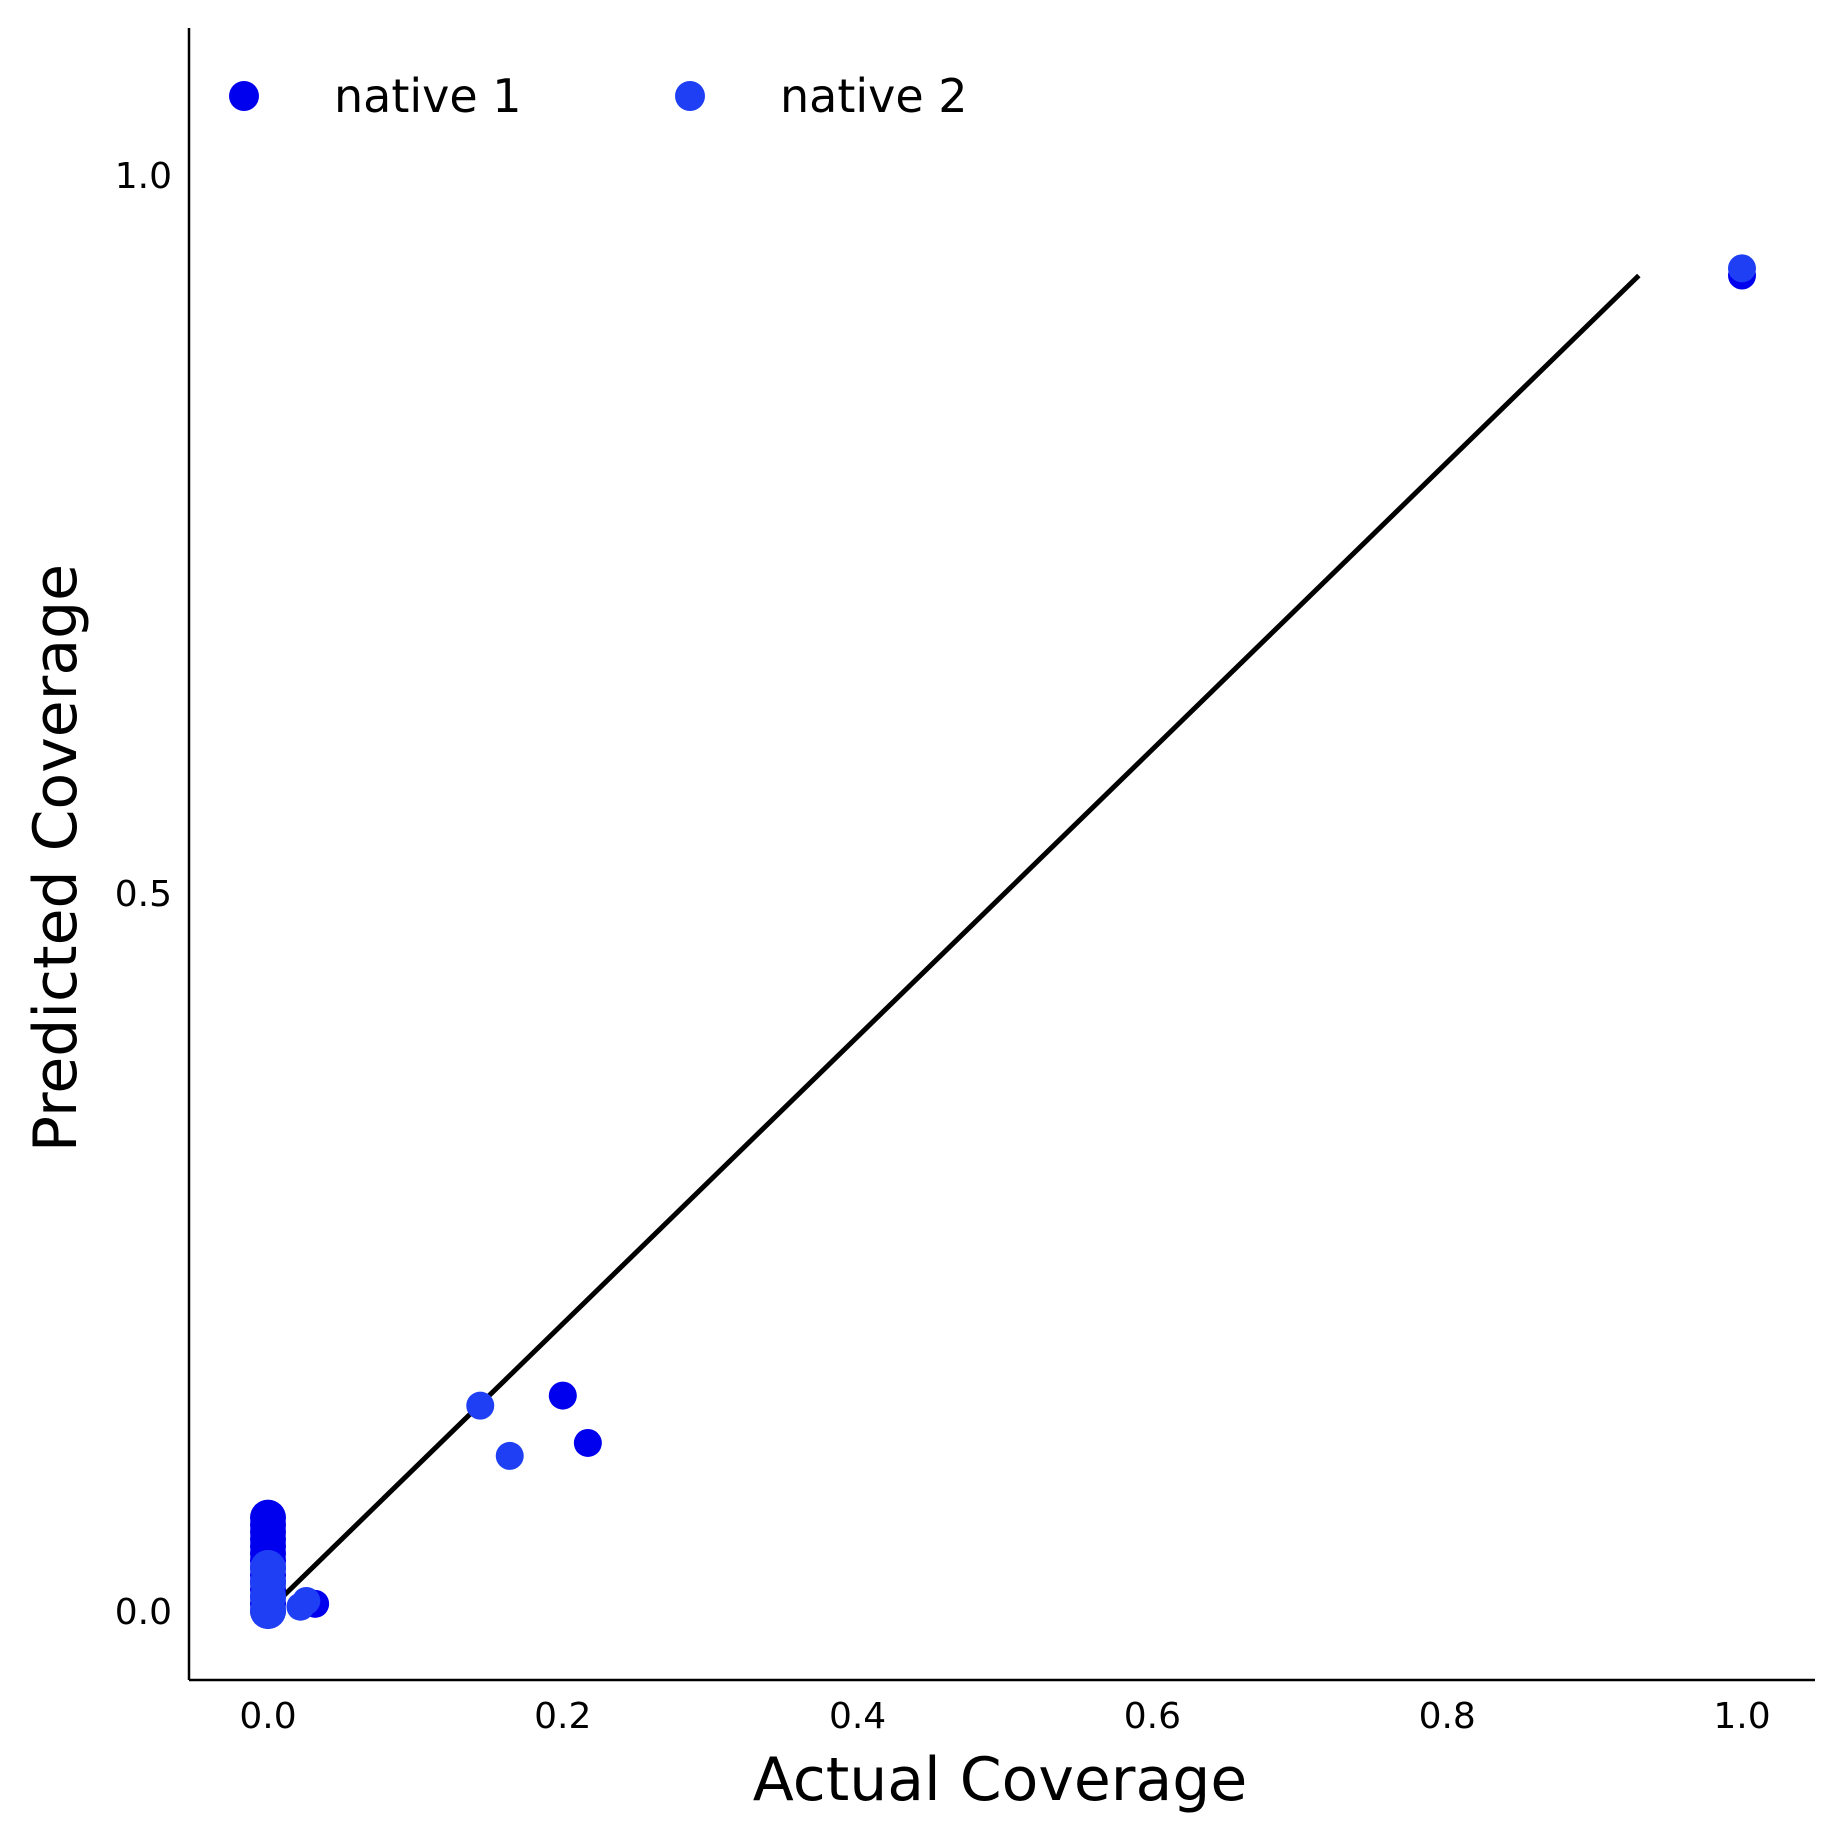 The height and width of the screenshot is (1834, 1834). Describe the element at coordinates (598, 96) in the screenshot. I see `legend: native 1 native 2` at that location.